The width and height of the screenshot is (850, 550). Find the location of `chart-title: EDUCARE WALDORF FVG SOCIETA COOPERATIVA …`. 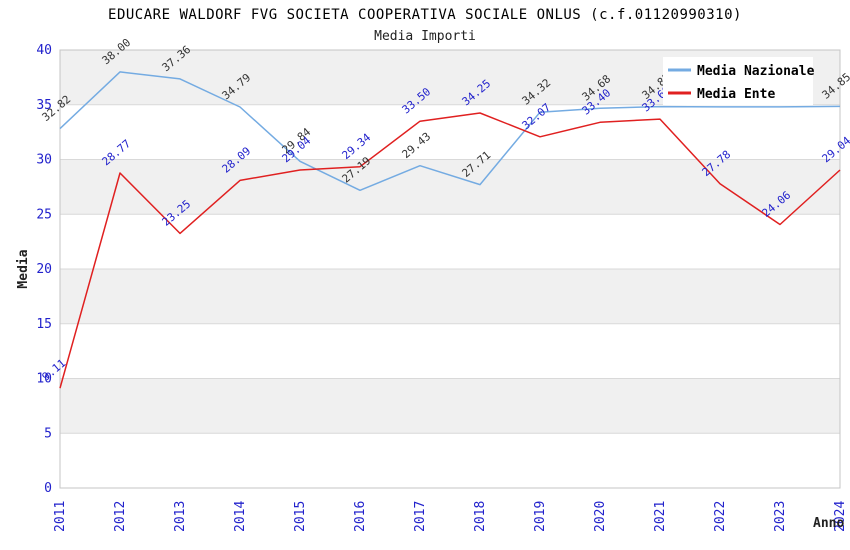

chart-title: EDUCARE WALDORF FVG SOCIETA COOPERATIVA … is located at coordinates (425, 15).